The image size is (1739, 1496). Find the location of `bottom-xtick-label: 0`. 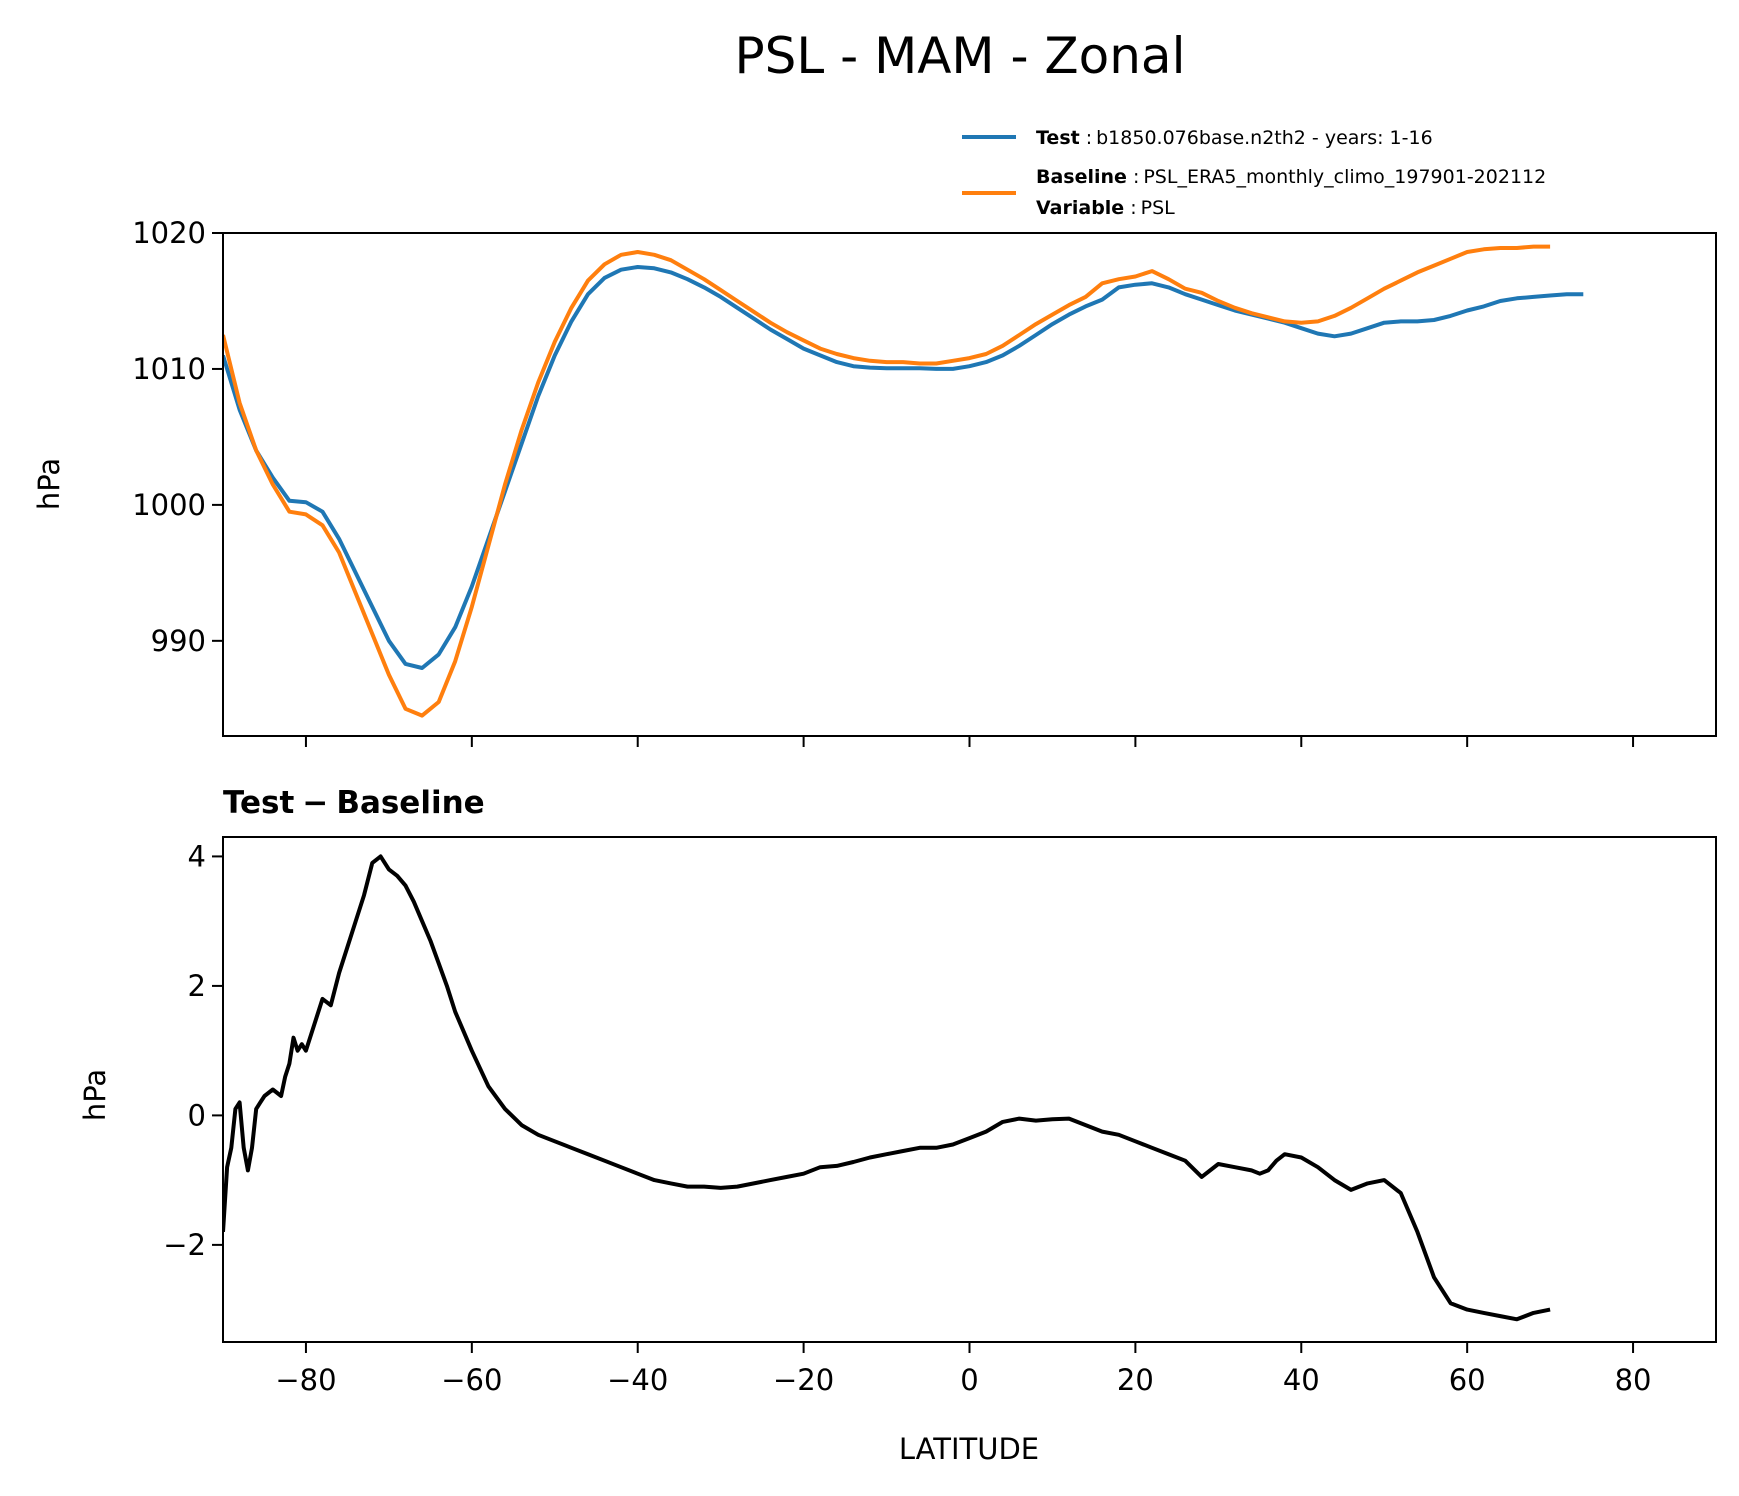

bottom-xtick-label: 0 is located at coordinates (969, 1380).